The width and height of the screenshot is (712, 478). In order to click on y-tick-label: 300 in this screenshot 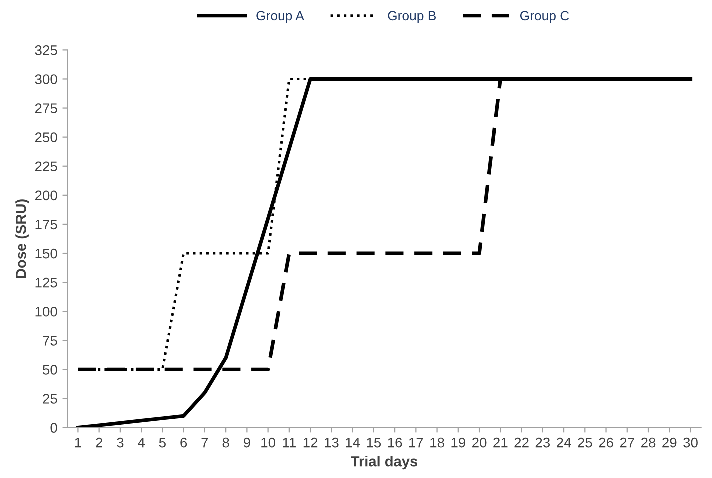, I will do `click(46, 79)`.